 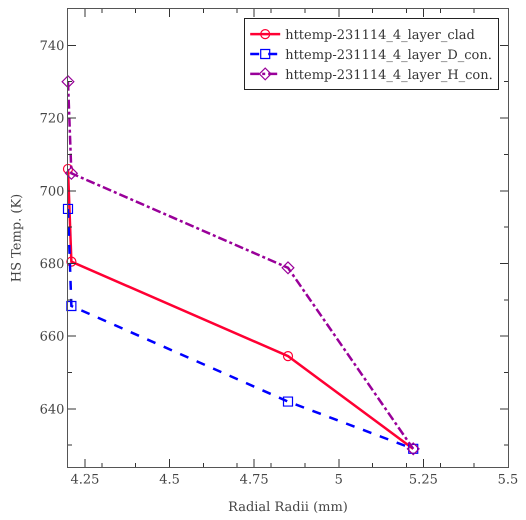 I want to click on legend-label: httemp-231114_4_layer_D_con., so click(x=388, y=56).